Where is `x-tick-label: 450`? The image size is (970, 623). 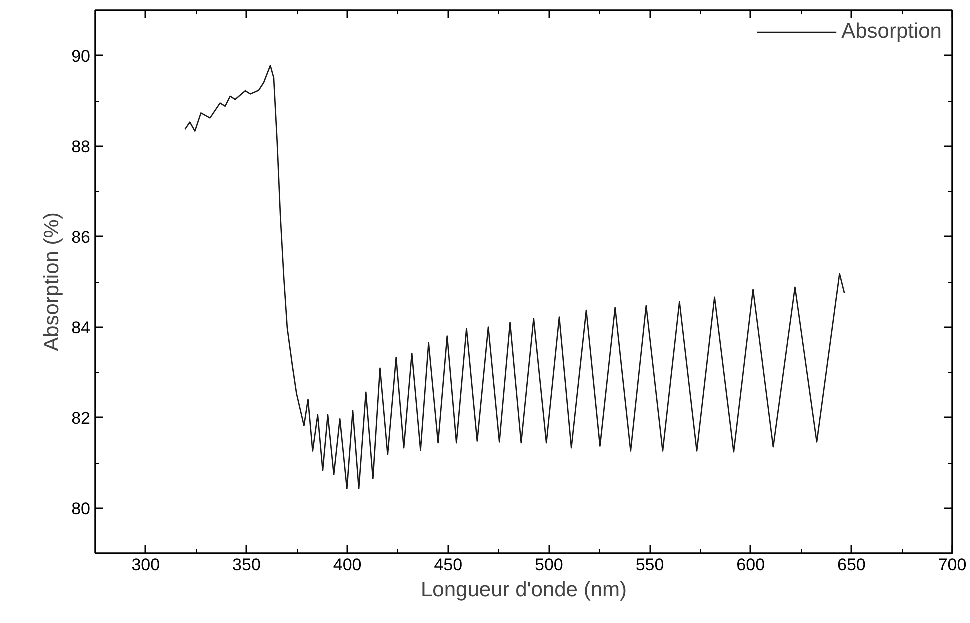 x-tick-label: 450 is located at coordinates (448, 565).